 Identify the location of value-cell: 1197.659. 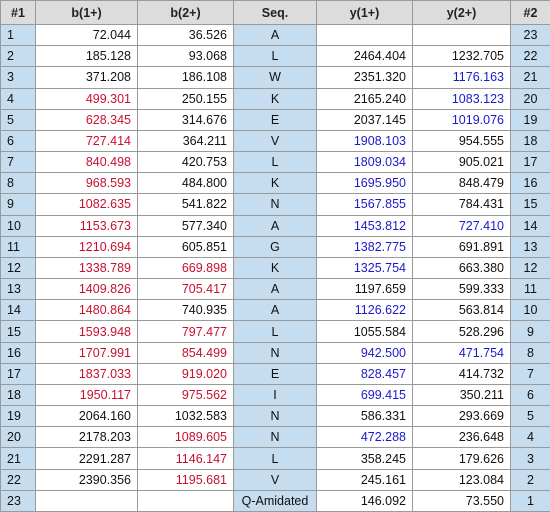
(365, 290).